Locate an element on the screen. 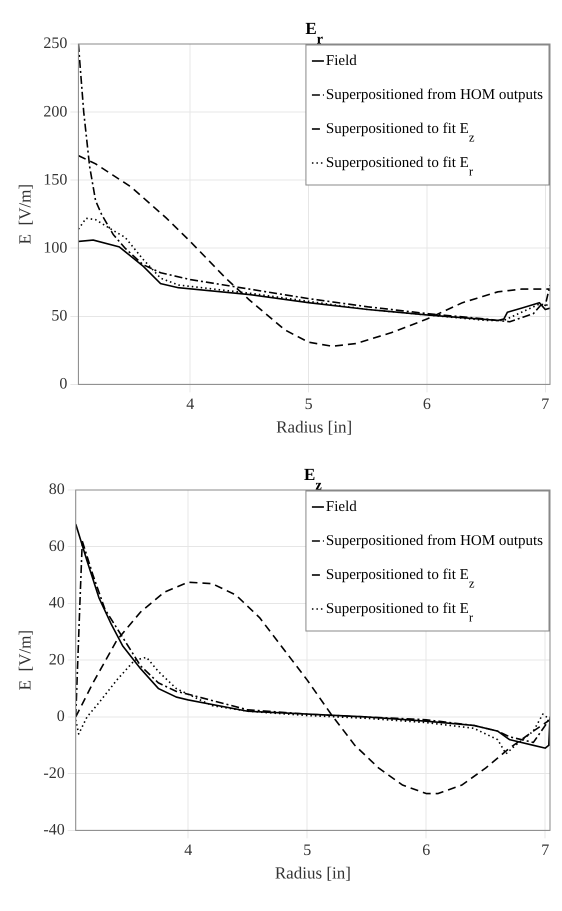 The width and height of the screenshot is (562, 911). y-tick-label: -20 is located at coordinates (54, 773).